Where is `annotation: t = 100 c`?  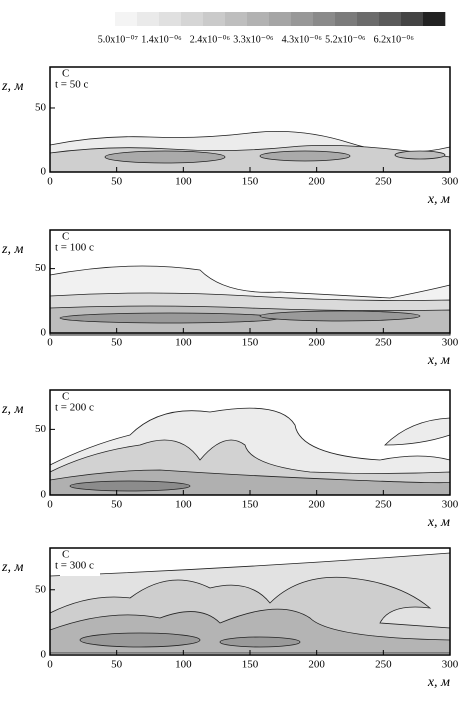 annotation: t = 100 c is located at coordinates (74, 248).